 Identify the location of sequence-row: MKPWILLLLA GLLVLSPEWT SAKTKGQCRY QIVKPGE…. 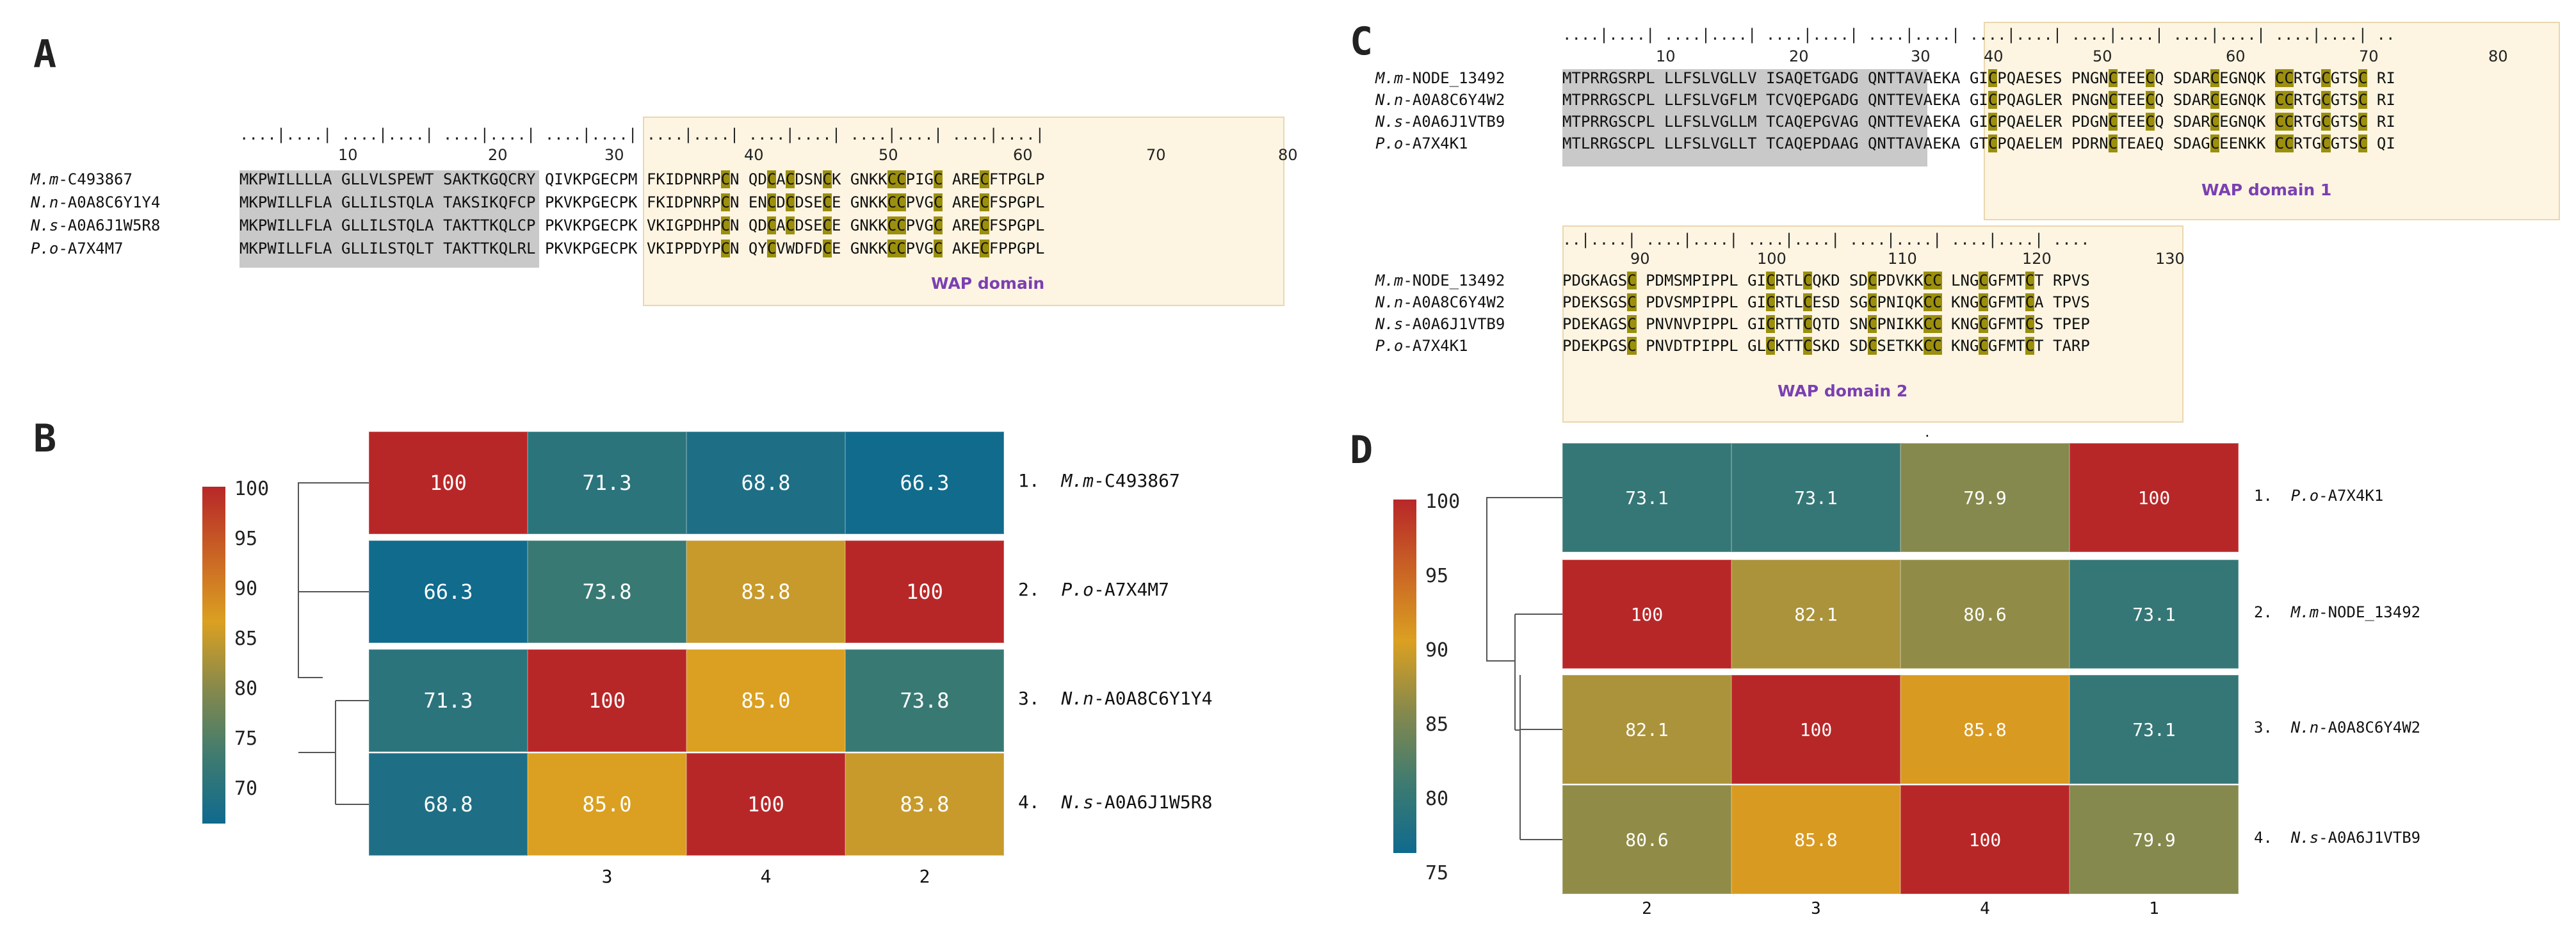
(642, 179).